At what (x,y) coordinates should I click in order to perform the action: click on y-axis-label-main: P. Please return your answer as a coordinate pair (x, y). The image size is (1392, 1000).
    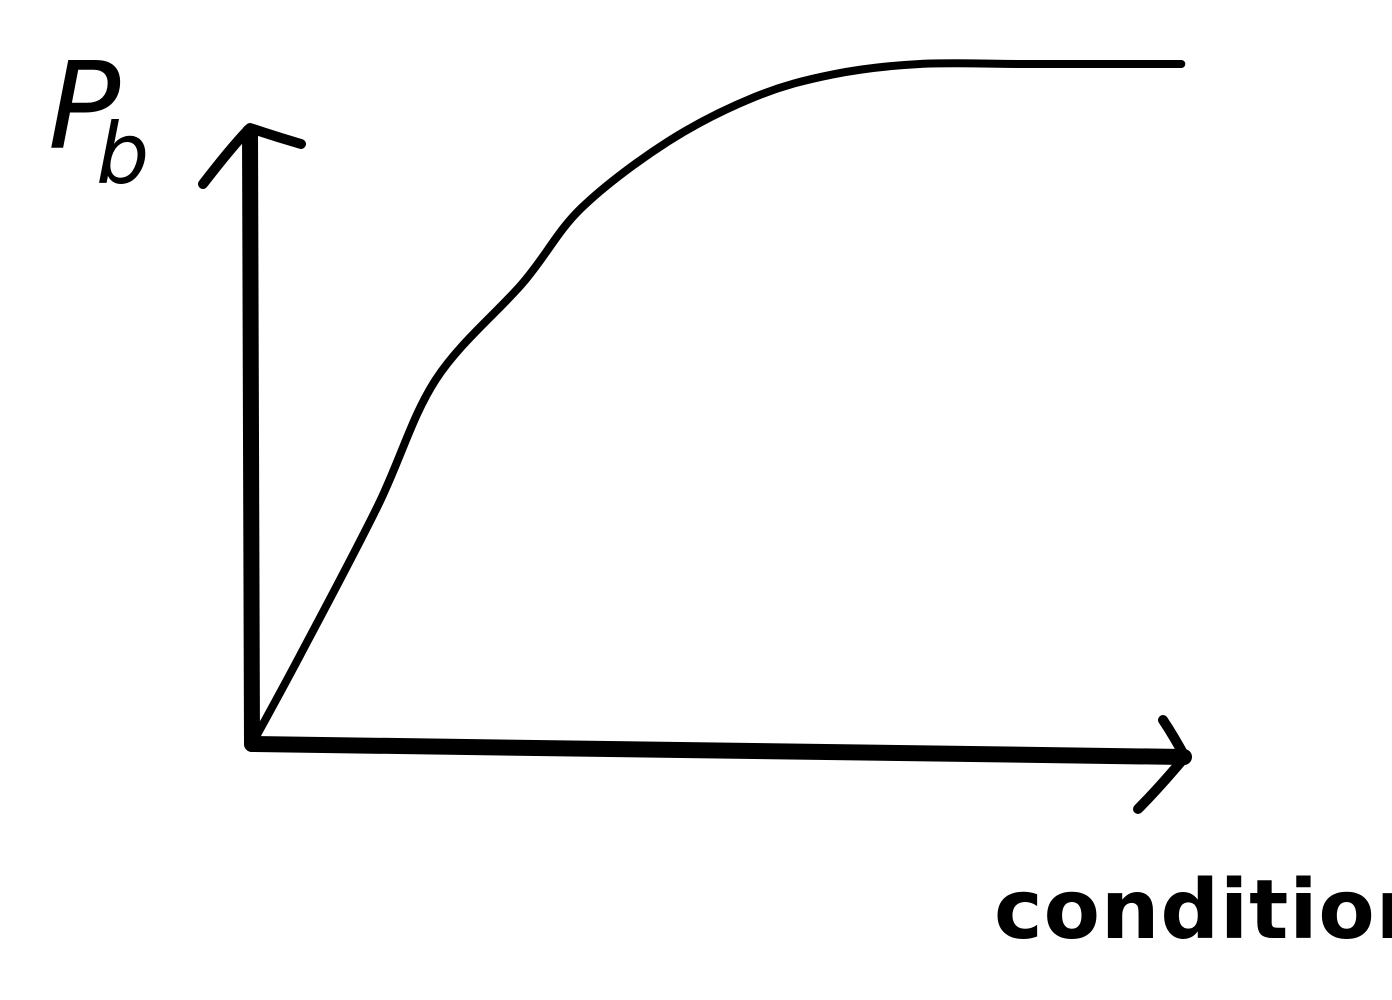
    Looking at the image, I should click on (84, 107).